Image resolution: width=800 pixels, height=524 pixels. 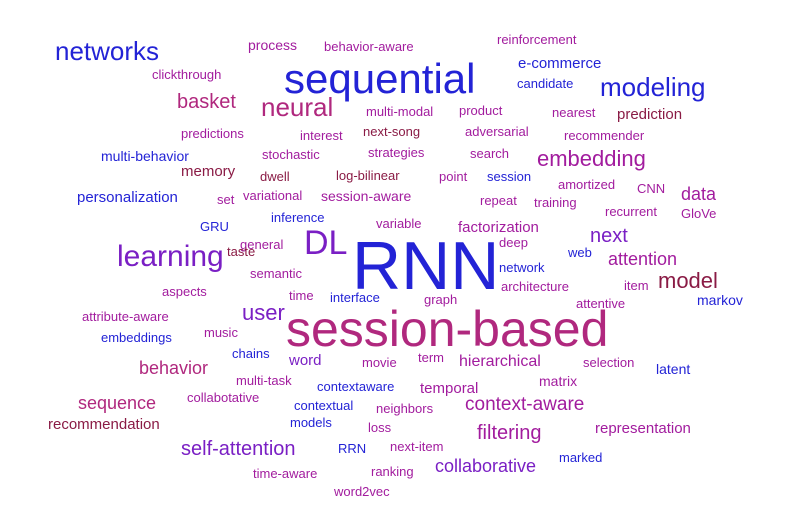 What do you see at coordinates (688, 280) in the screenshot?
I see `cloud-word: model` at bounding box center [688, 280].